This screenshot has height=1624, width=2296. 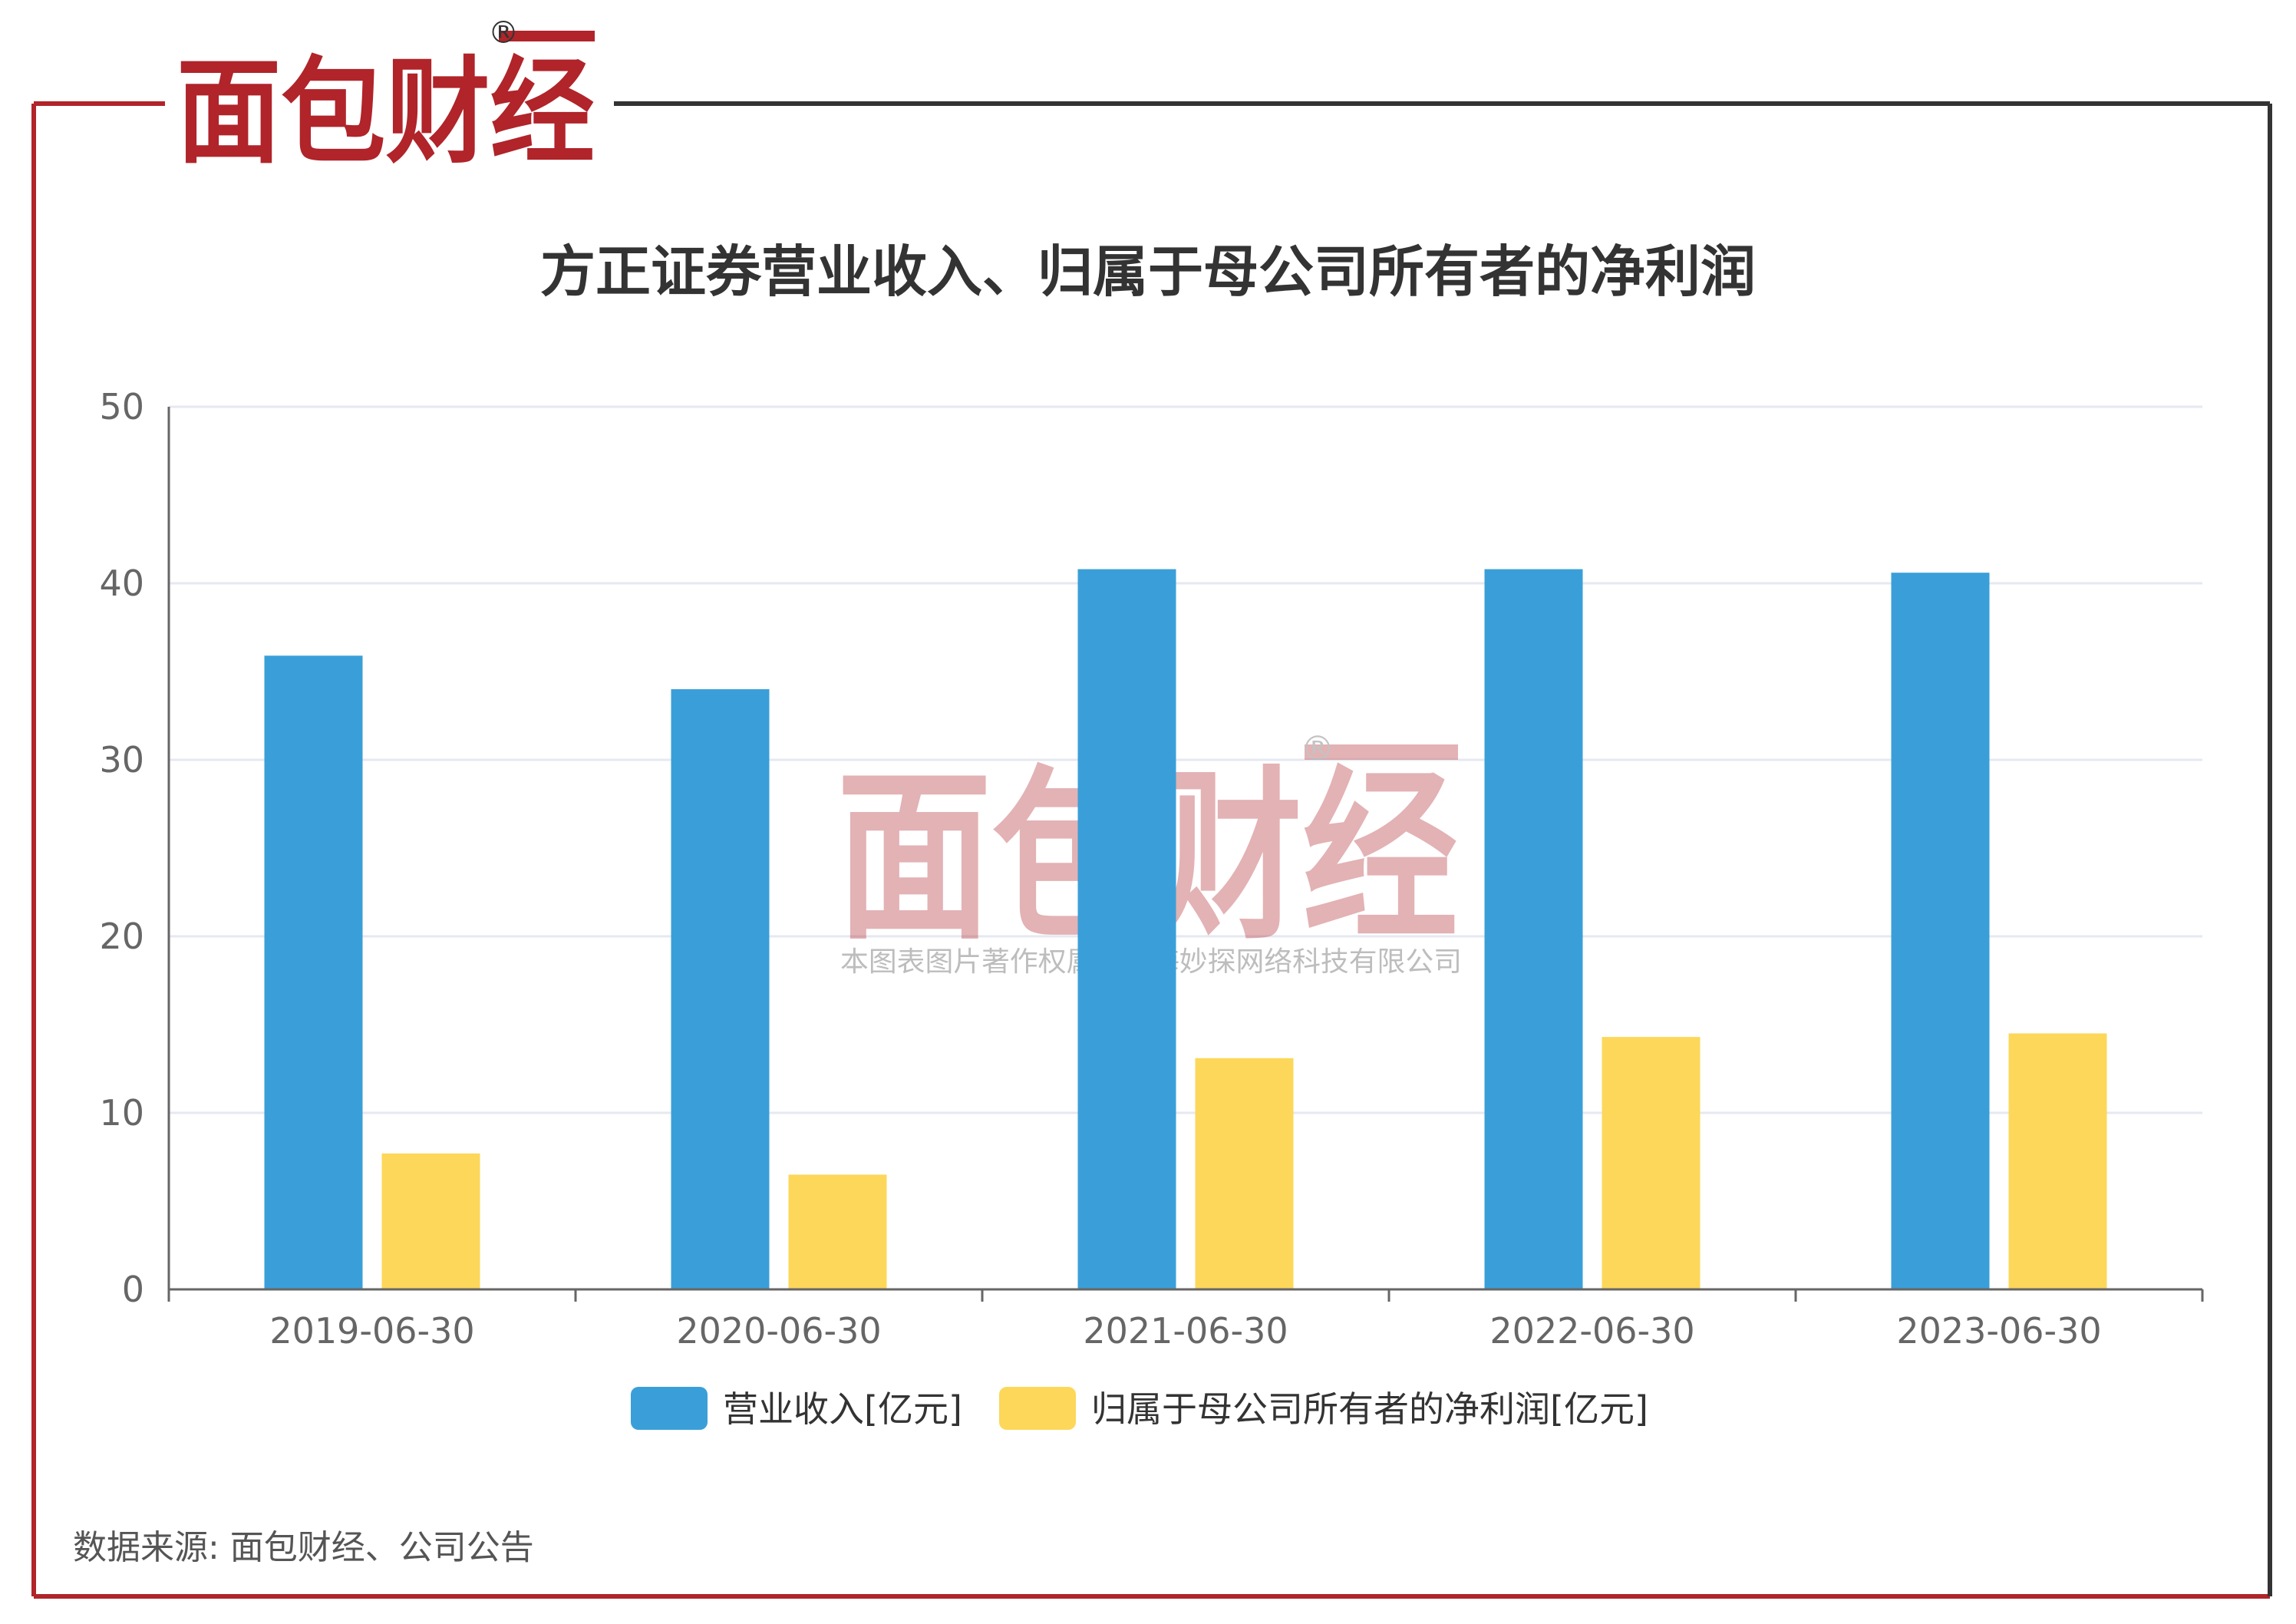 I want to click on y-tick-label: 10, so click(x=121, y=1113).